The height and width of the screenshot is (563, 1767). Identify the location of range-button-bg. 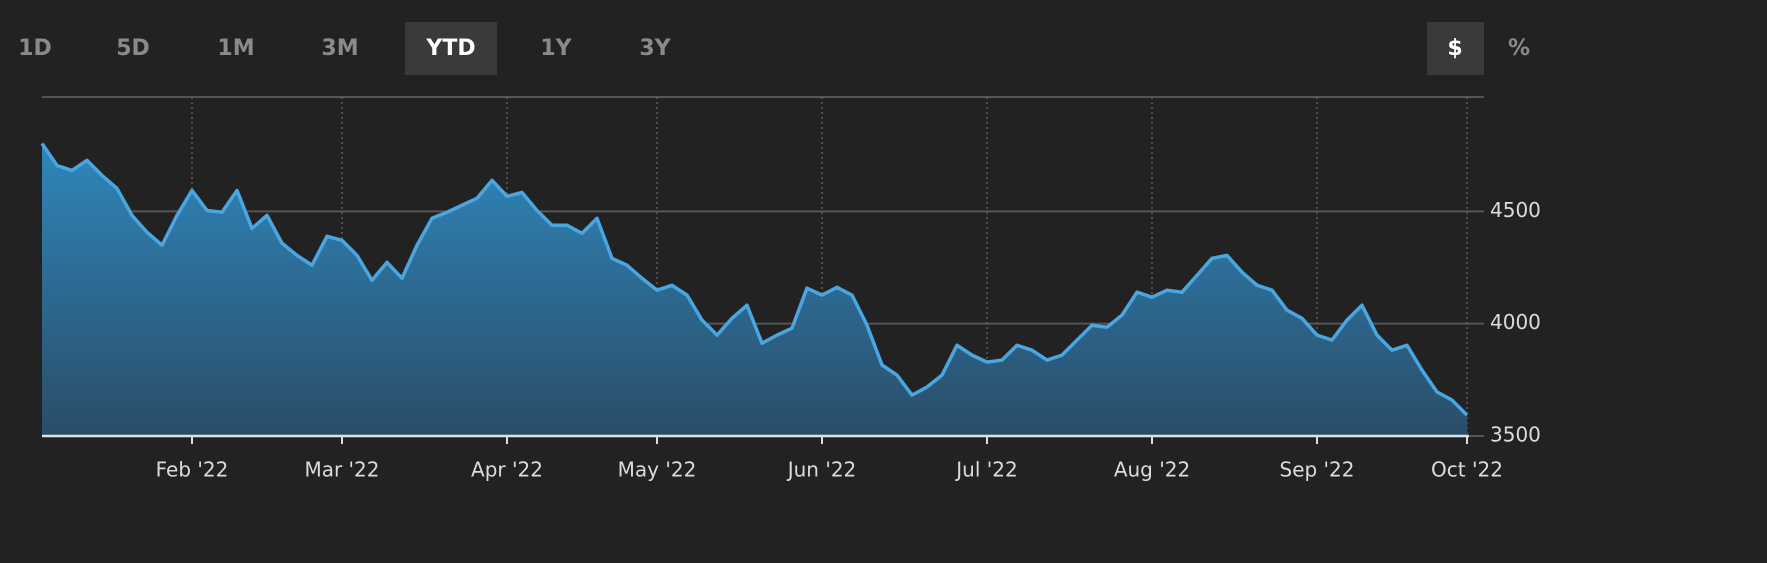
(451, 48).